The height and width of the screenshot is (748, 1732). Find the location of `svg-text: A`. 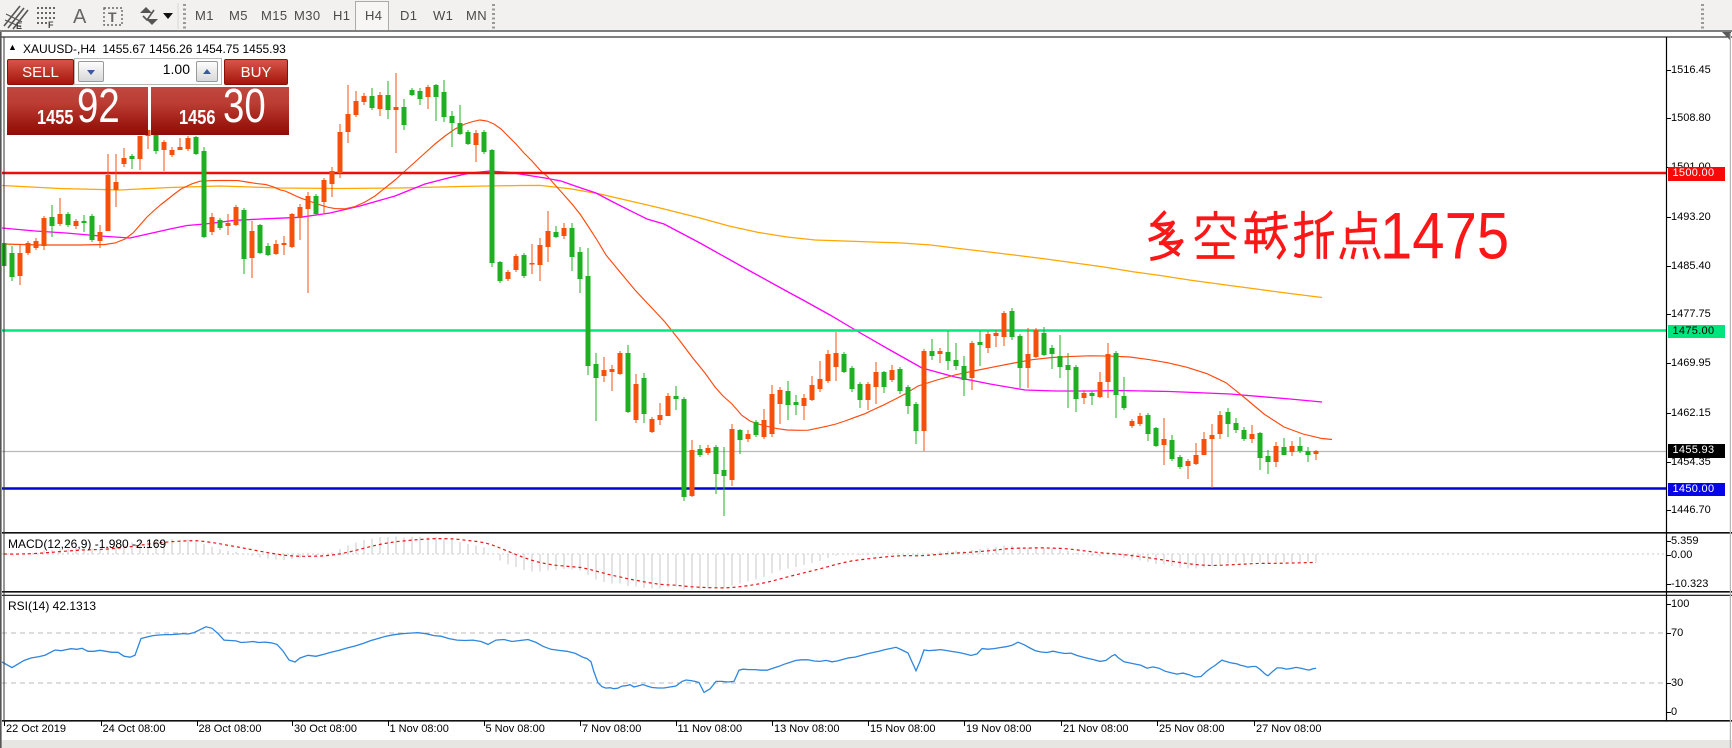

svg-text: A is located at coordinates (80, 17).